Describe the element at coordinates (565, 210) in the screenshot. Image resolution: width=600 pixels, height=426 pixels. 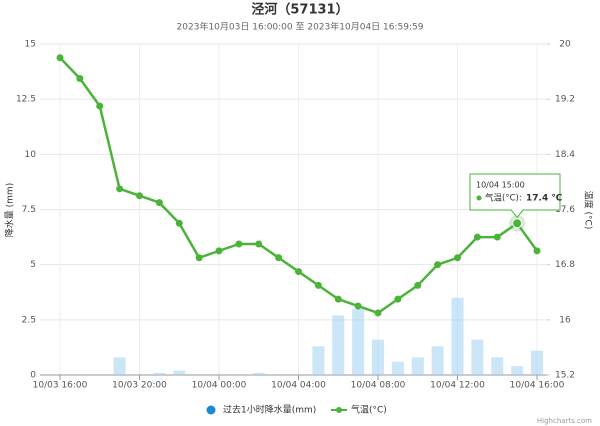
I see `y2-tick-label: 17.6` at that location.